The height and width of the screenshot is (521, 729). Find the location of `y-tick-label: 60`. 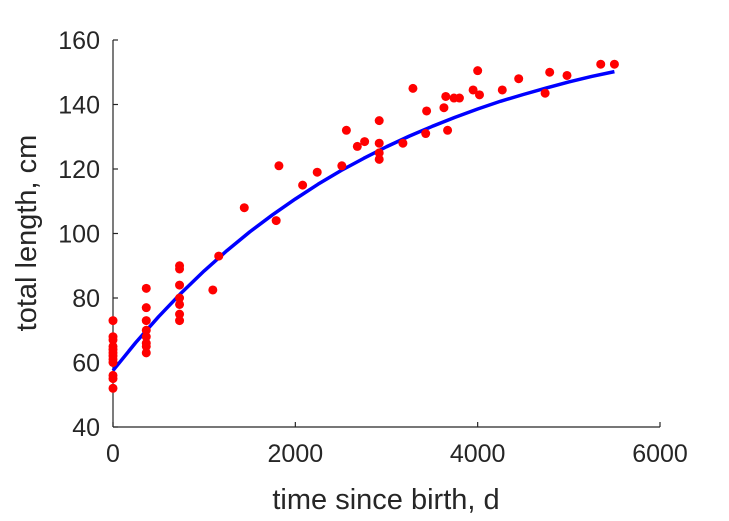

y-tick-label: 60 is located at coordinates (86, 364).